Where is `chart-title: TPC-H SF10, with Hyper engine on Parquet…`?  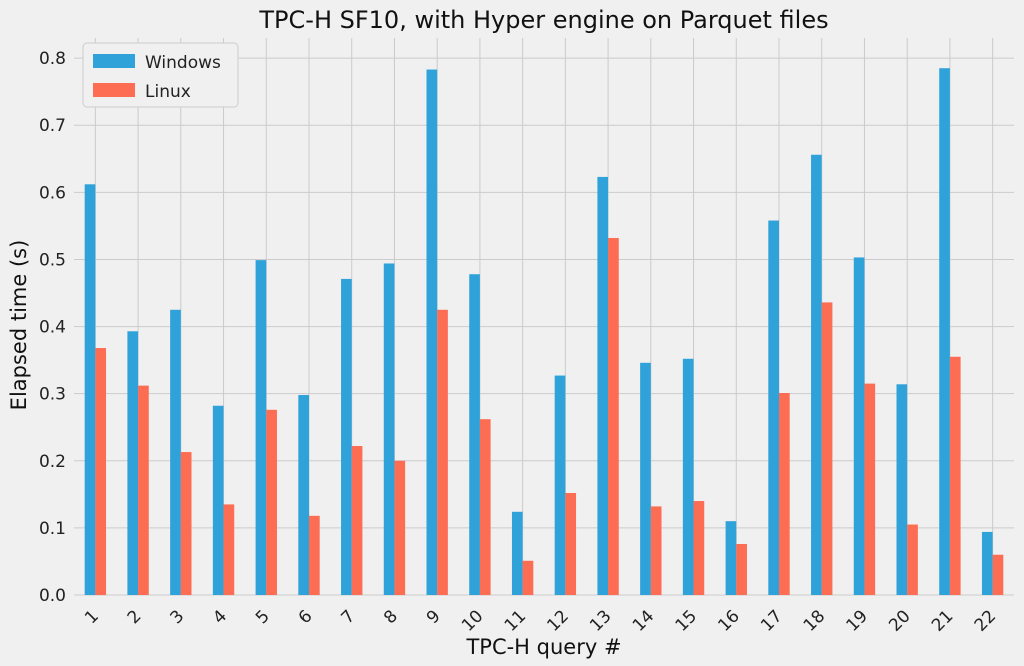 chart-title: TPC-H SF10, with Hyper engine on Parquet… is located at coordinates (543, 20).